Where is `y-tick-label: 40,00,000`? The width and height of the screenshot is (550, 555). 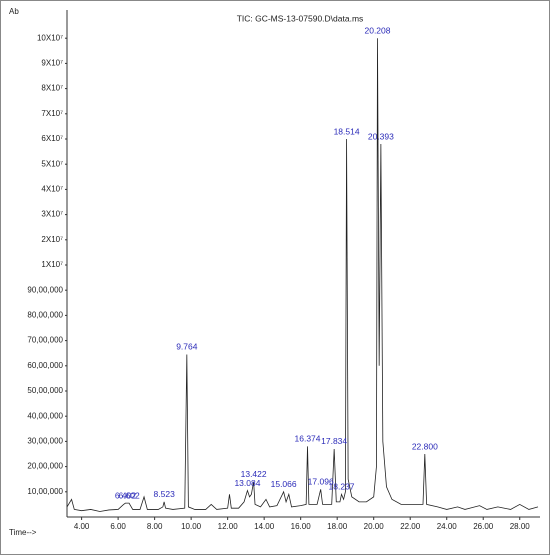
y-tick-label: 40,00,000 is located at coordinates (45, 415).